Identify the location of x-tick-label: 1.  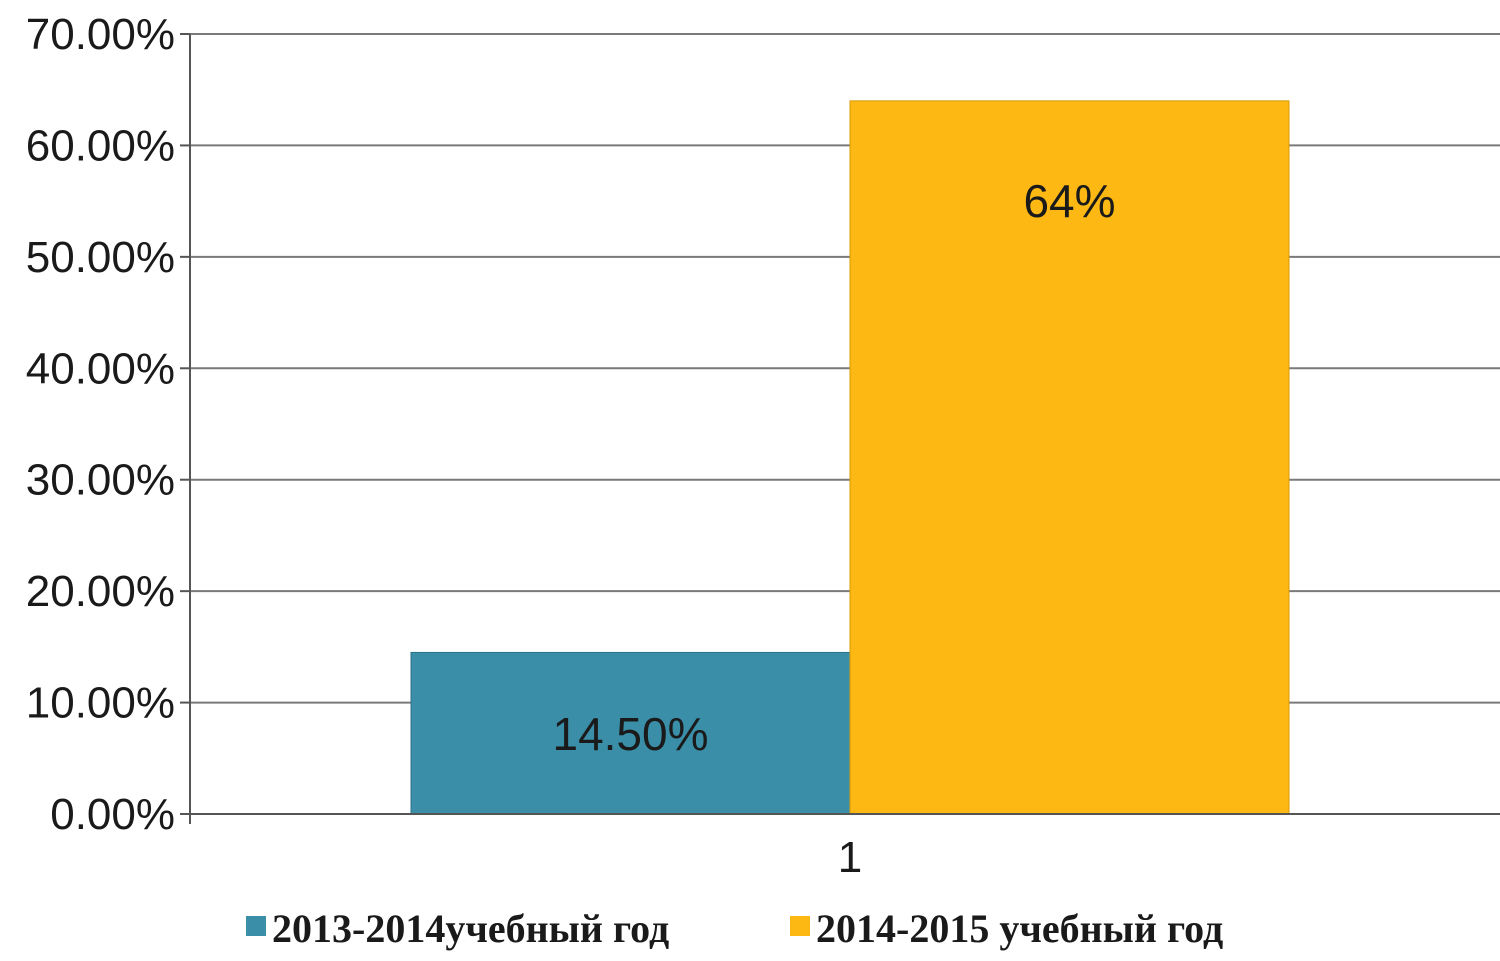
(850, 857).